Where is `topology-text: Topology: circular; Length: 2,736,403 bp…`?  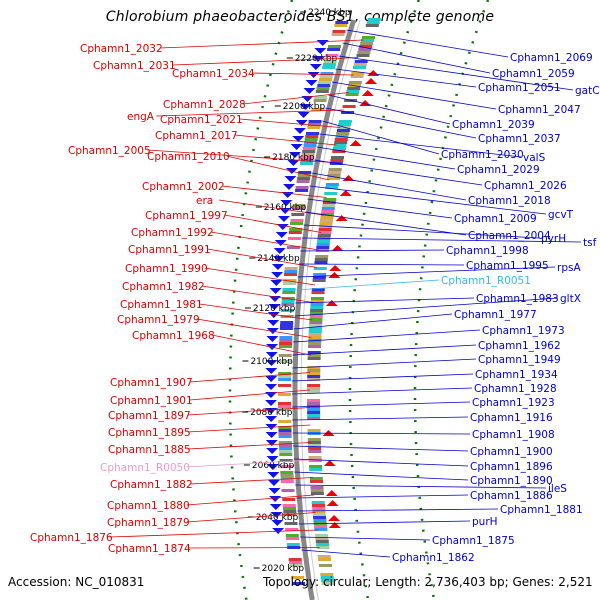 topology-text: Topology: circular; Length: 2,736,403 bp… is located at coordinates (428, 582).